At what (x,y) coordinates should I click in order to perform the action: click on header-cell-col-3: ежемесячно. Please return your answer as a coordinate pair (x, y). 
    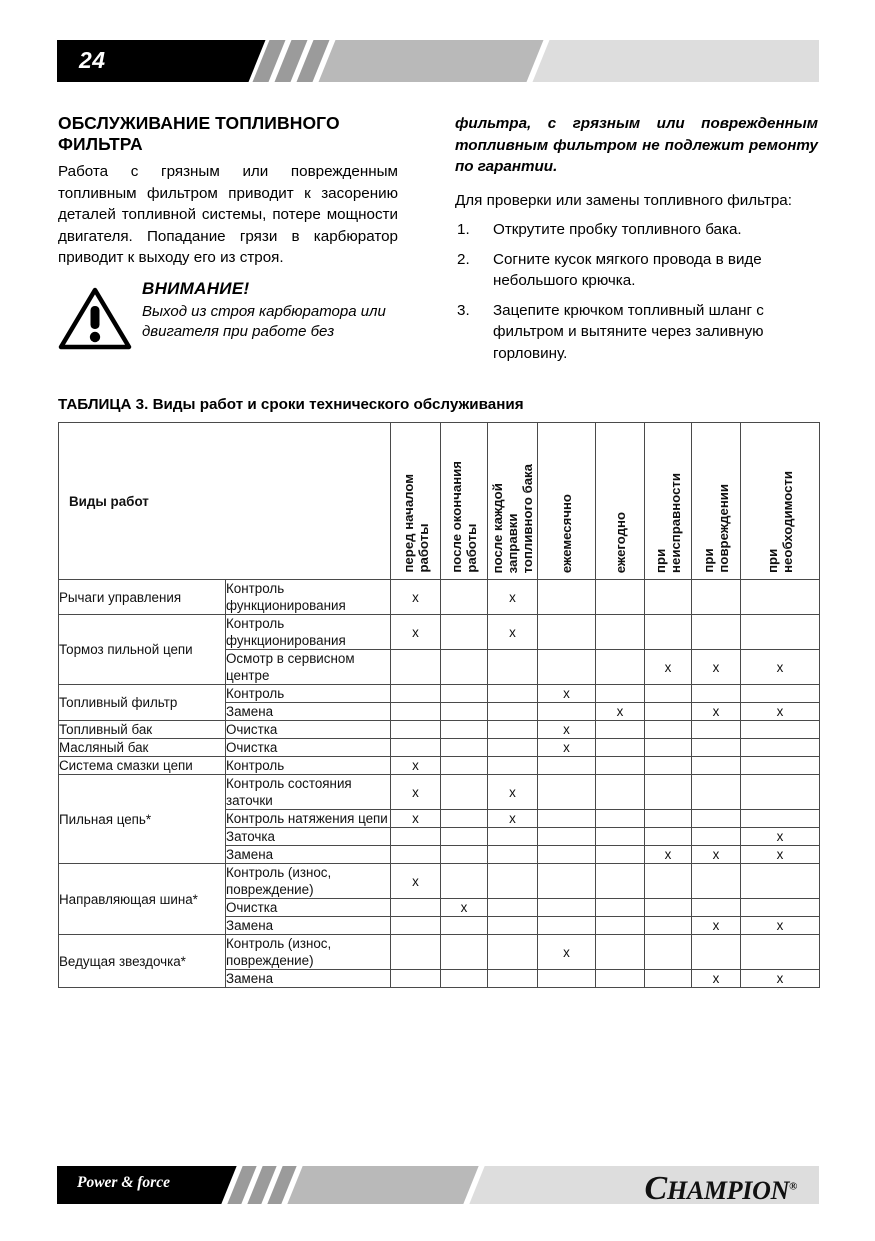
    Looking at the image, I should click on (566, 501).